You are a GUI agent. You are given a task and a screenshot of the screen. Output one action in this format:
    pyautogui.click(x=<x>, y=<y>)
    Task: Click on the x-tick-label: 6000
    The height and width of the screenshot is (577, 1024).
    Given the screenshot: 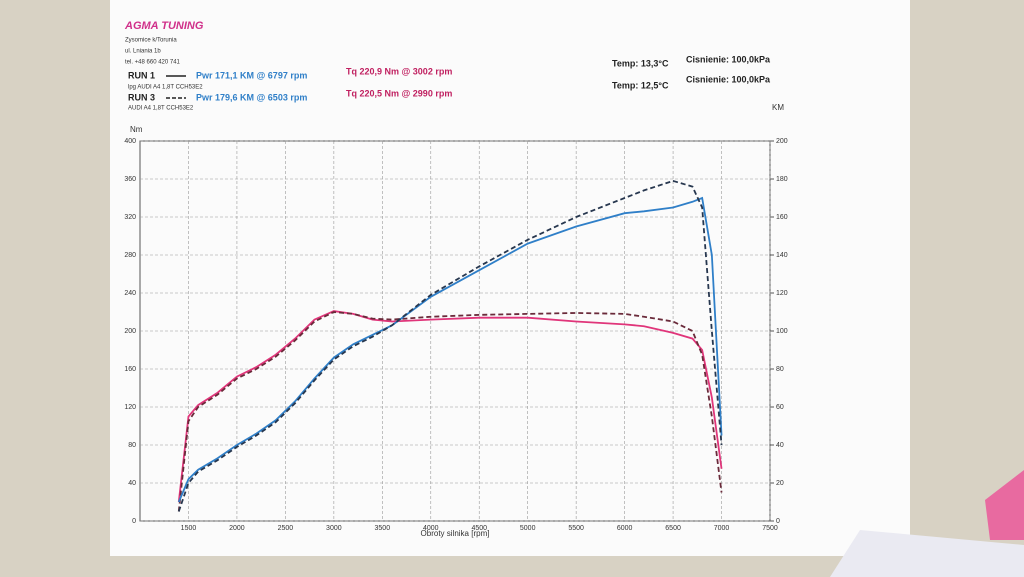 What is the action you would take?
    pyautogui.click(x=625, y=528)
    